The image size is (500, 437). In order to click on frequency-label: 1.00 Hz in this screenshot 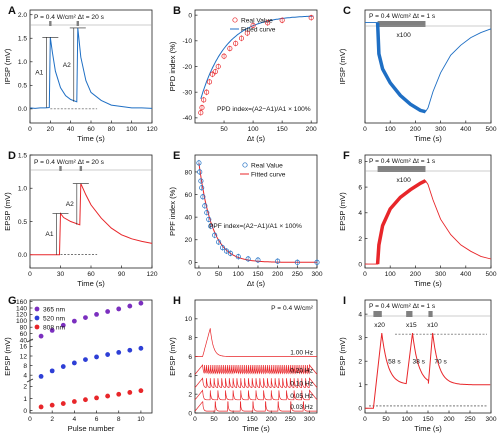, I will do `click(301, 353)`.